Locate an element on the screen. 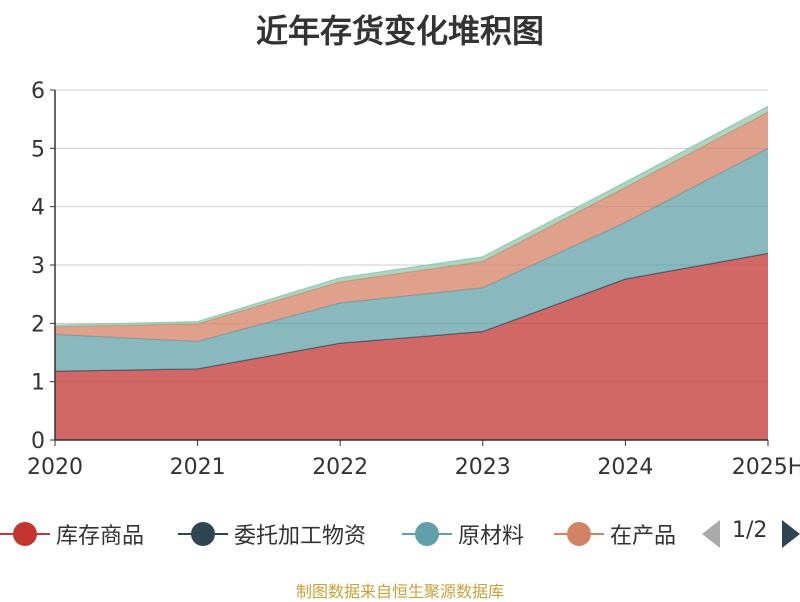 The height and width of the screenshot is (602, 800). legend: 库存商品 委托加工物资 原材料 在产品 1/2 is located at coordinates (400, 534).